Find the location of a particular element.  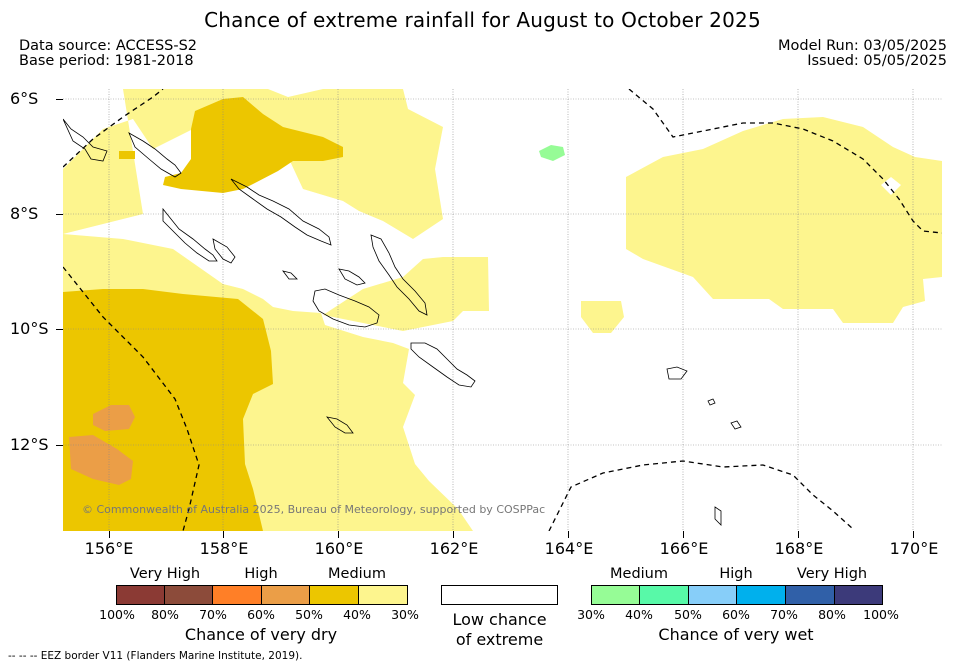

data-source-text: Data source: ACCESS-S2 is located at coordinates (108, 46).